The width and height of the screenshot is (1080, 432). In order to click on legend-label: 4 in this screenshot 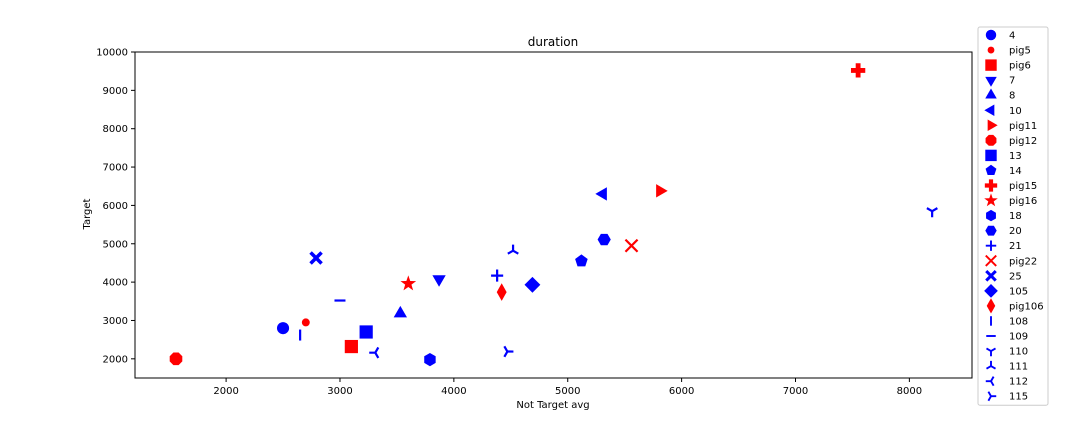, I will do `click(1012, 36)`.